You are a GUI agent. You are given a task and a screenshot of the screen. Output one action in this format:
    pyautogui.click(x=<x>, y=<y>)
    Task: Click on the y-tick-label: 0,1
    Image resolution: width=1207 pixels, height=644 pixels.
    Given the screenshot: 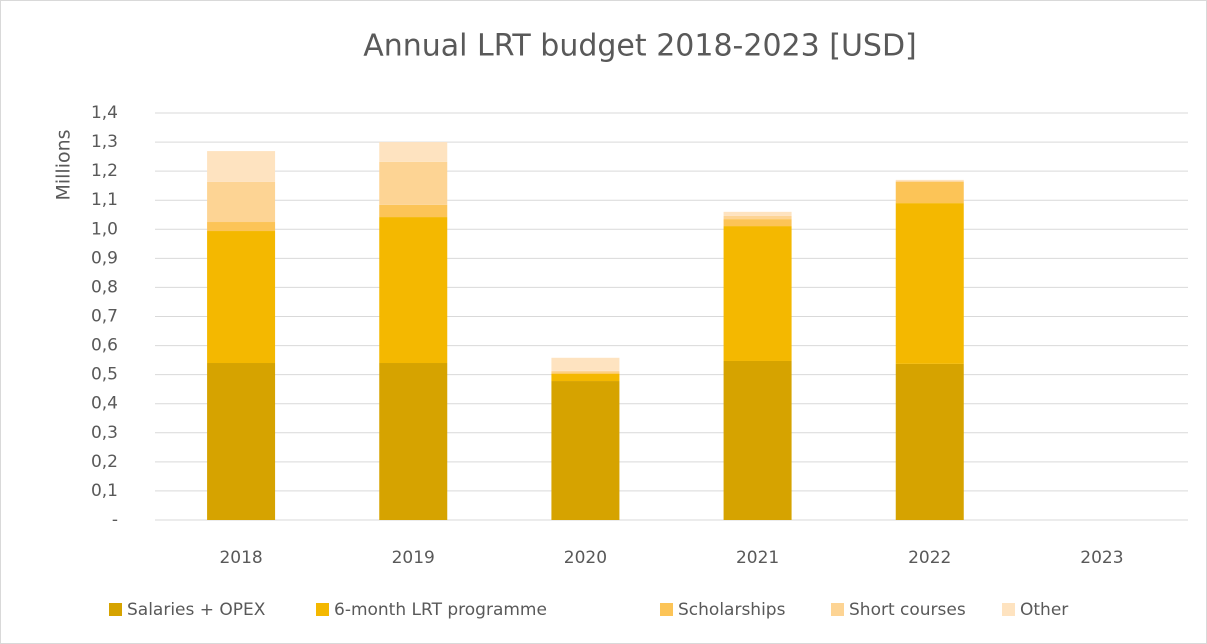 What is the action you would take?
    pyautogui.click(x=104, y=491)
    